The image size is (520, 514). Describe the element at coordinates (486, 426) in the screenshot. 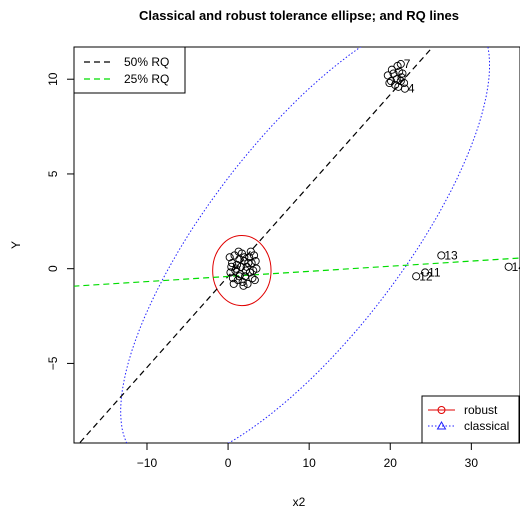

I see `legend-label: classical` at that location.